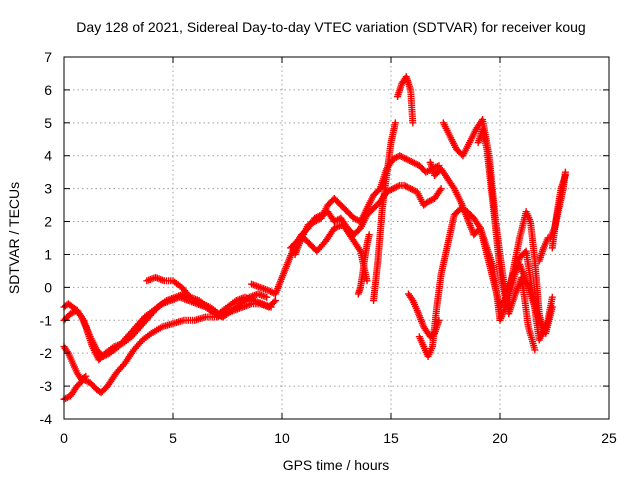 Image resolution: width=640 pixels, height=480 pixels. What do you see at coordinates (46, 353) in the screenshot?
I see `y-tick-label: -2` at bounding box center [46, 353].